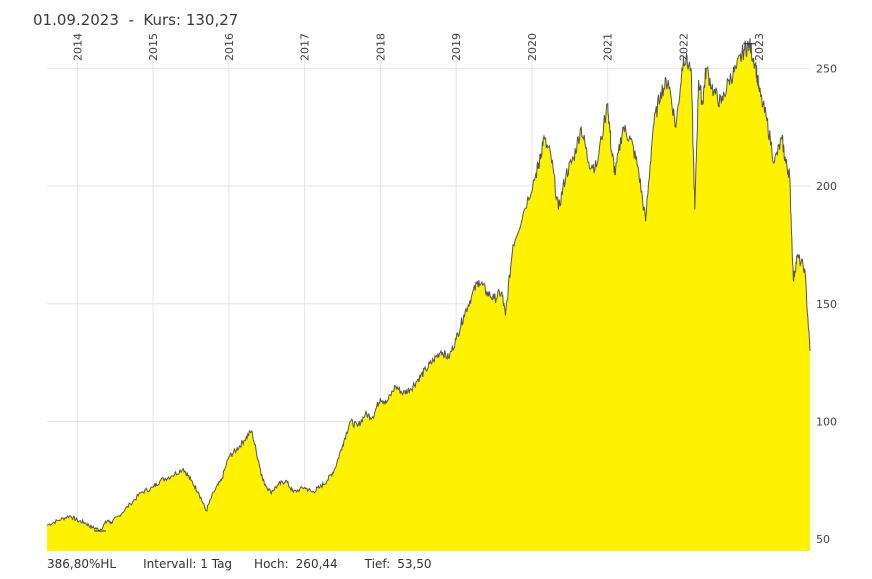 Image resolution: width=872 pixels, height=579 pixels. Describe the element at coordinates (170, 564) in the screenshot. I see `footer-interval-label: Intervall:` at that location.